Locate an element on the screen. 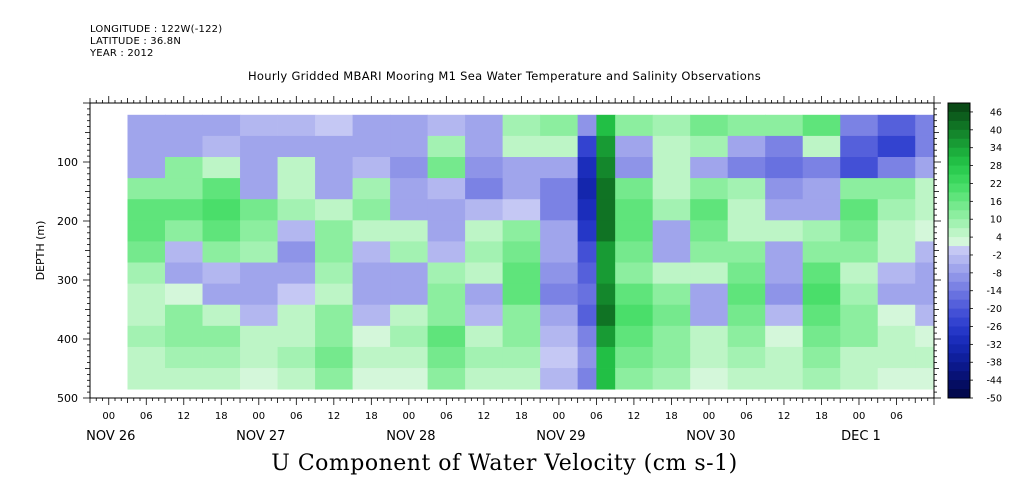 The height and width of the screenshot is (504, 1009). x-day-label: NOV 26 is located at coordinates (110, 436).